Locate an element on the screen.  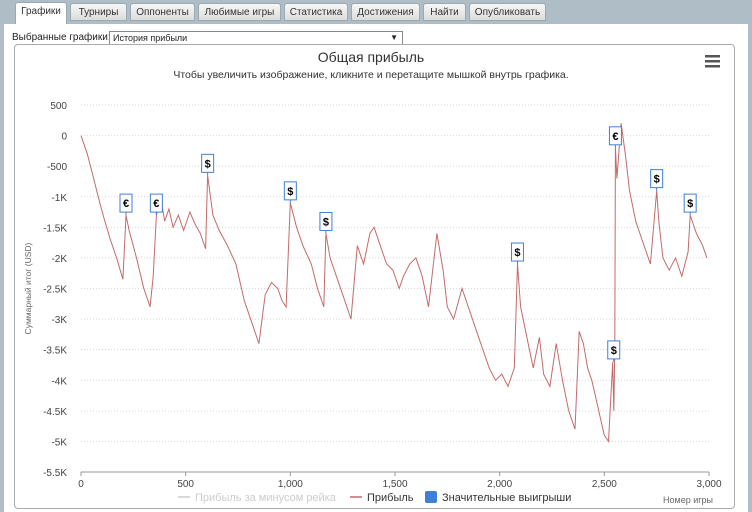
chart-title: Общая прибыль is located at coordinates (371, 57).